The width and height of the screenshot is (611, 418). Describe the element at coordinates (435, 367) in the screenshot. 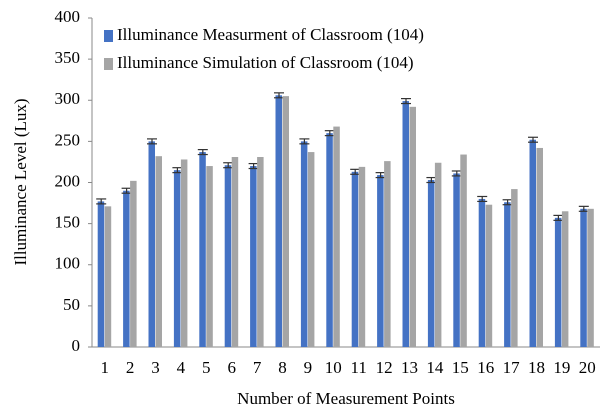

I see `x-tick-label: 14` at that location.